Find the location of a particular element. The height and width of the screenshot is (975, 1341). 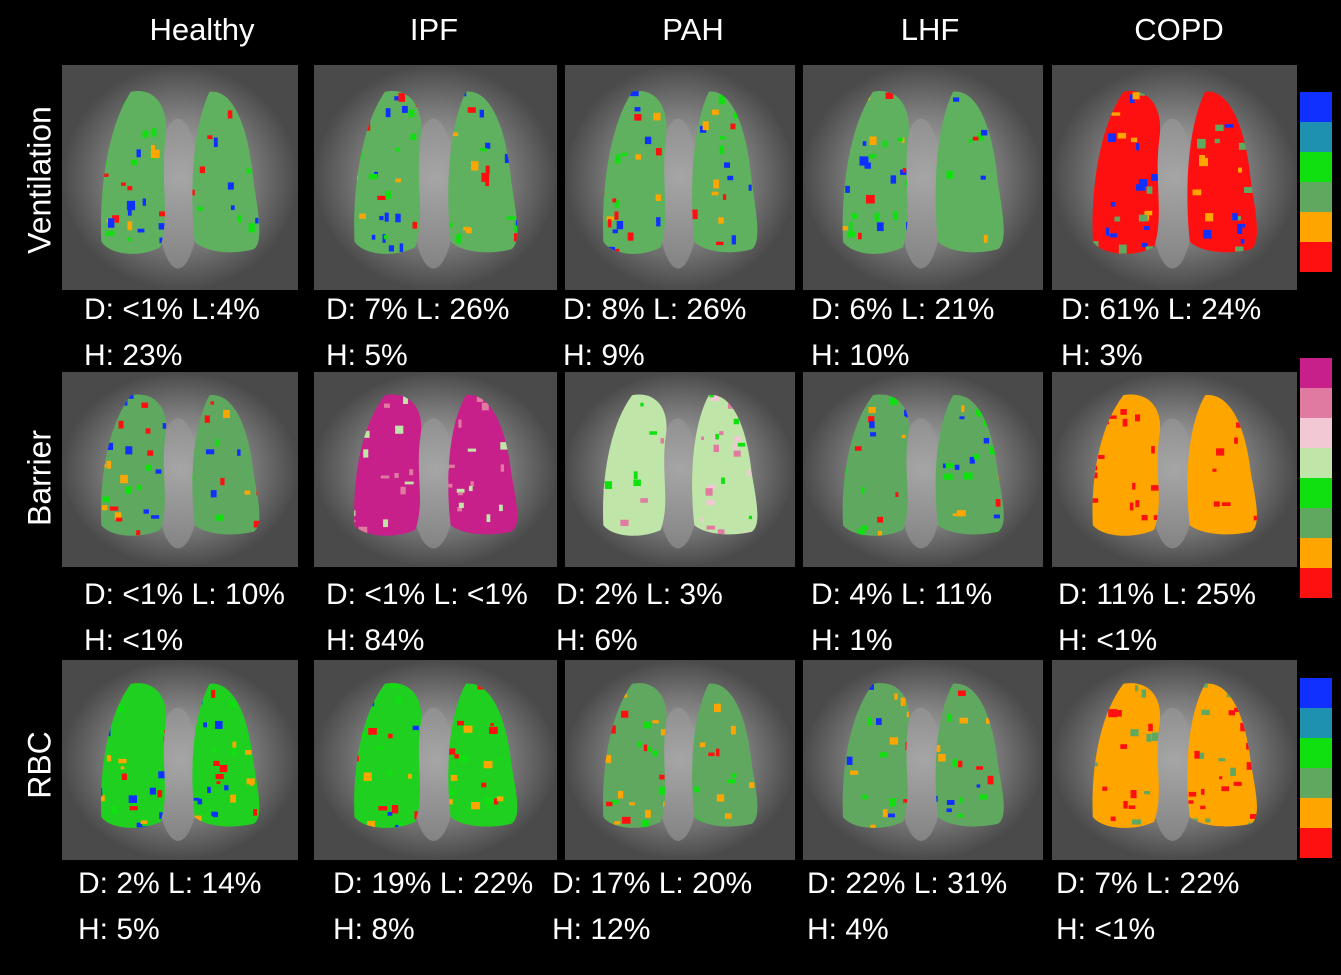

stats-ventilation-lhf: D: 6% L: 21% H: 10% is located at coordinates (902, 333).